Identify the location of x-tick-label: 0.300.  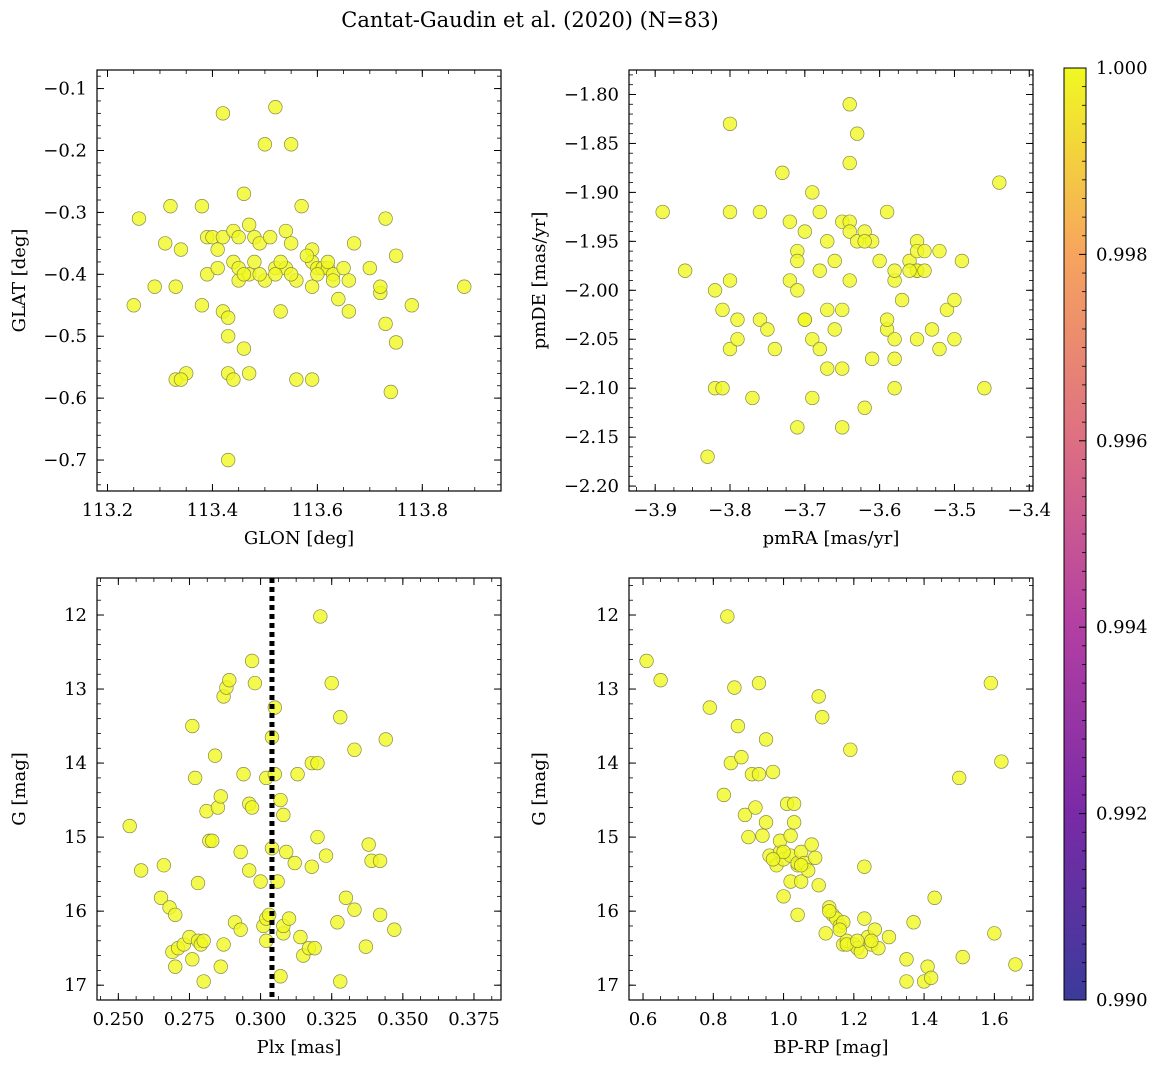
(261, 1019).